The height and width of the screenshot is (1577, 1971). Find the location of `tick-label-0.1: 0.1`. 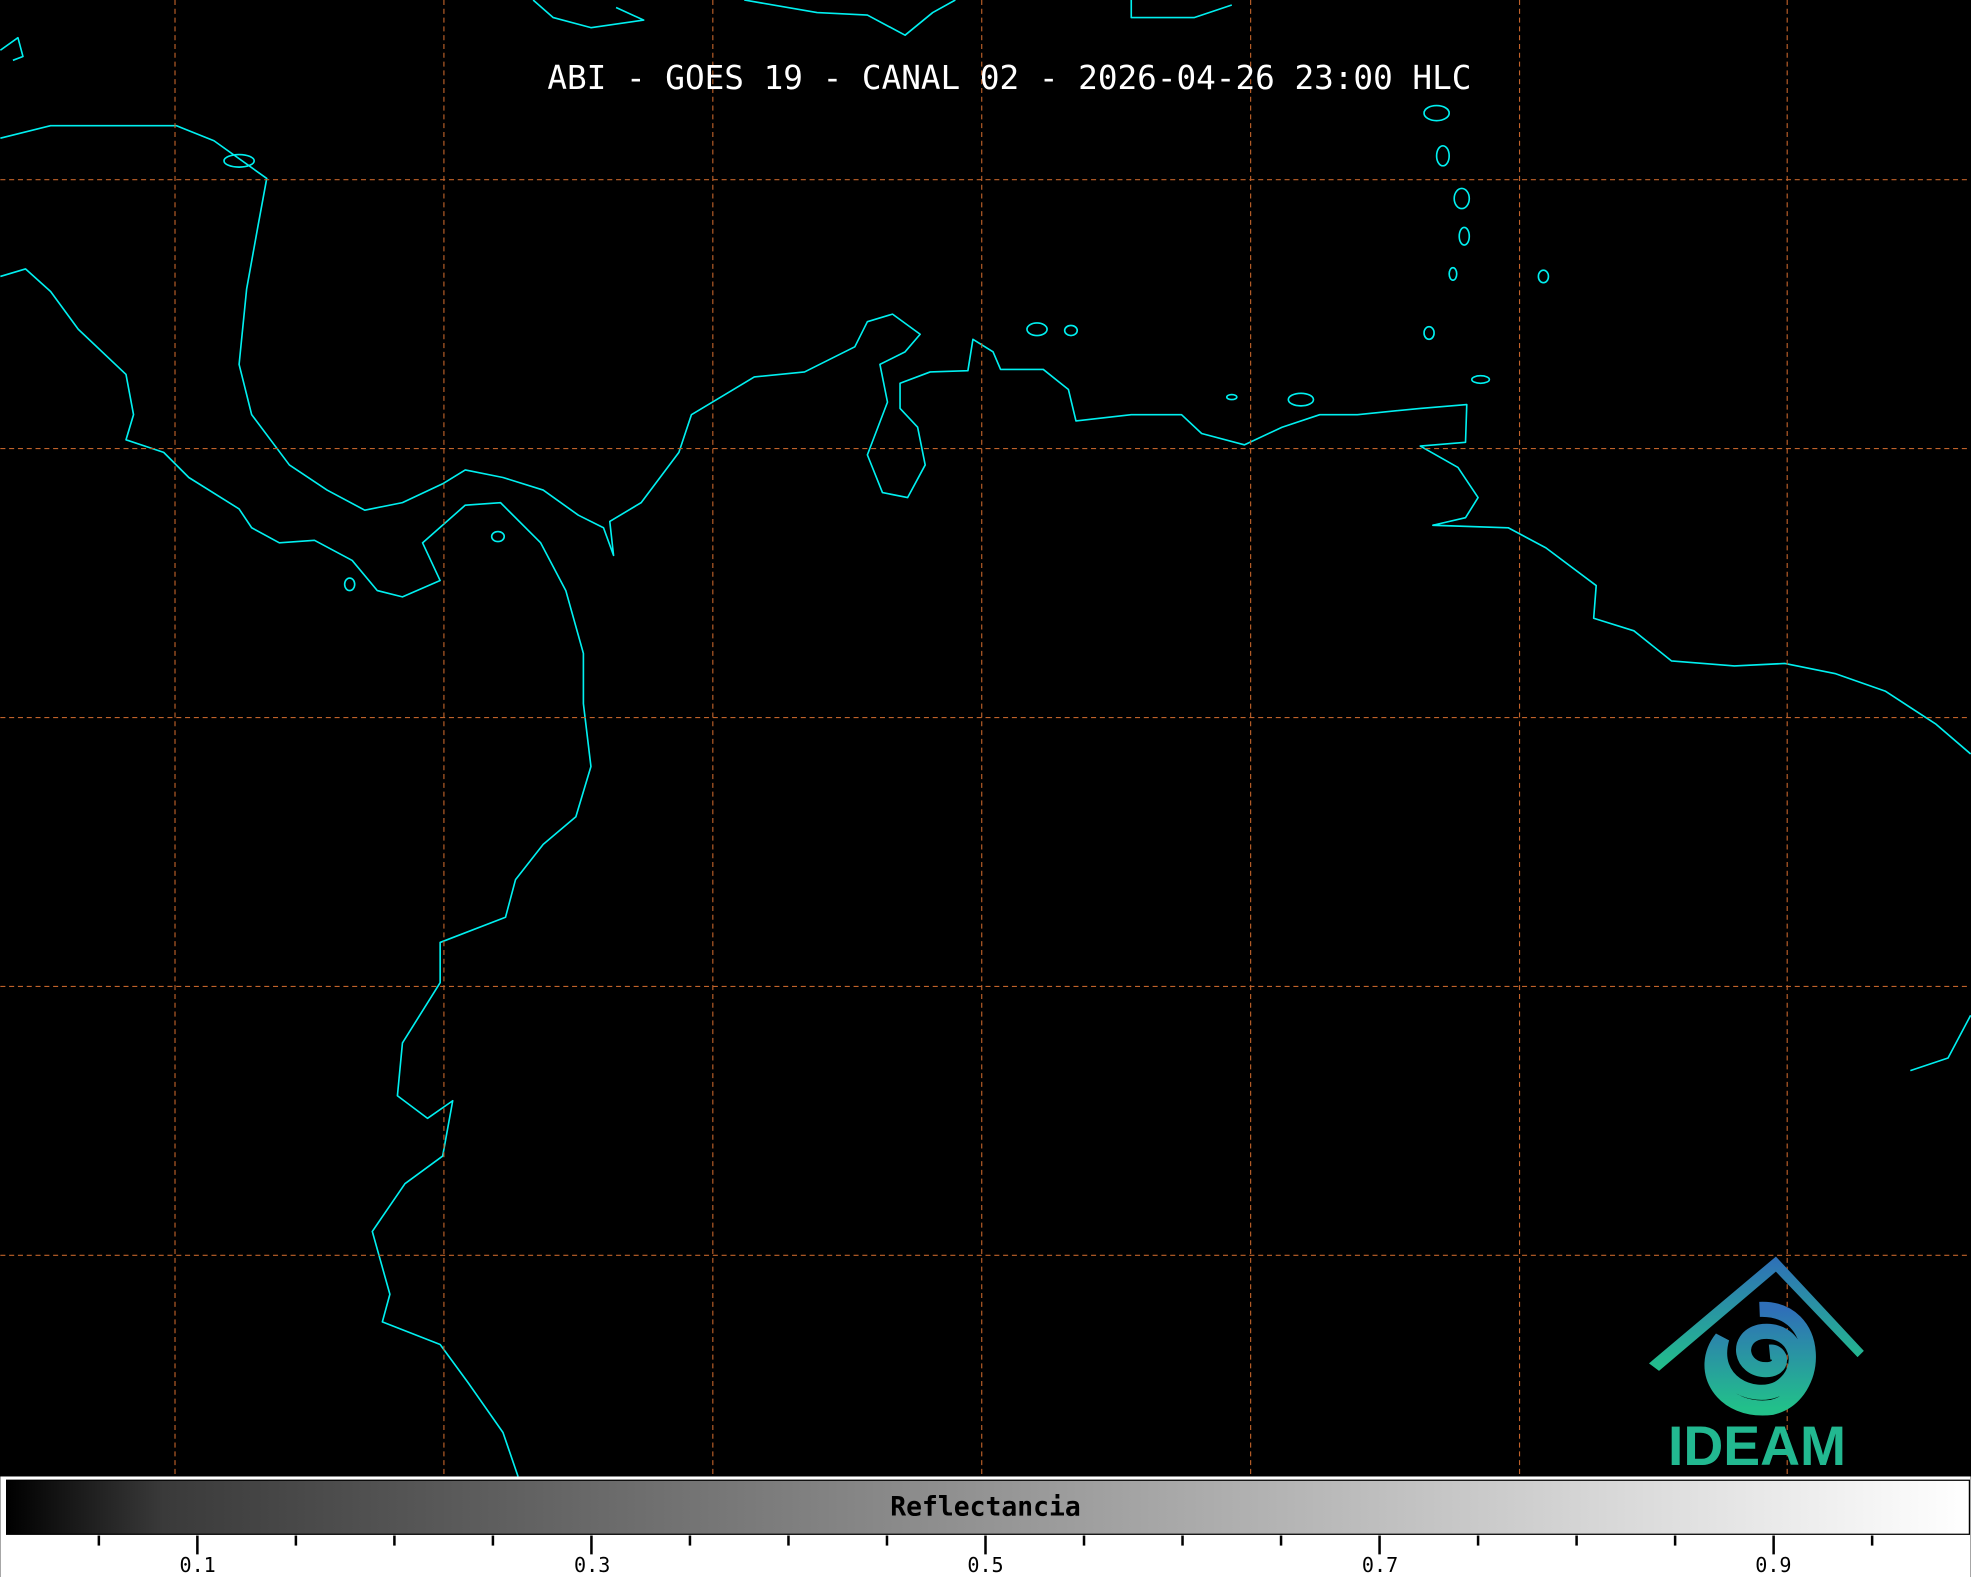

tick-label-0.1: 0.1 is located at coordinates (197, 1565).